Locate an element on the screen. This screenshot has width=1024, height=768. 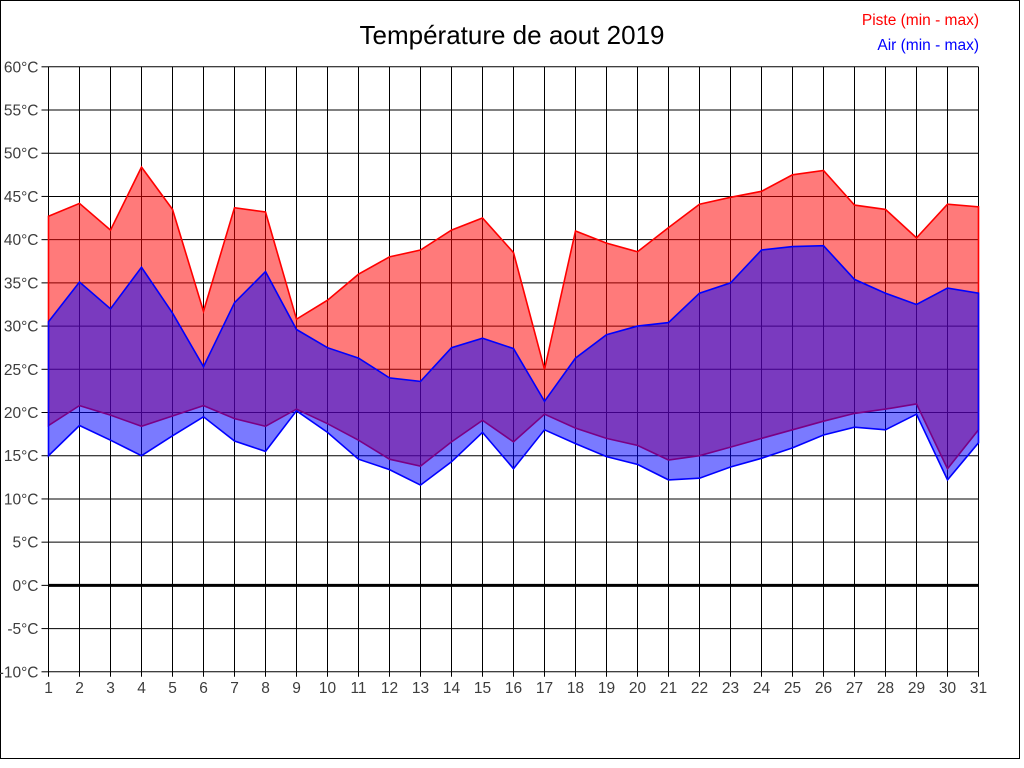
x-tick-label: 12 is located at coordinates (389, 688).